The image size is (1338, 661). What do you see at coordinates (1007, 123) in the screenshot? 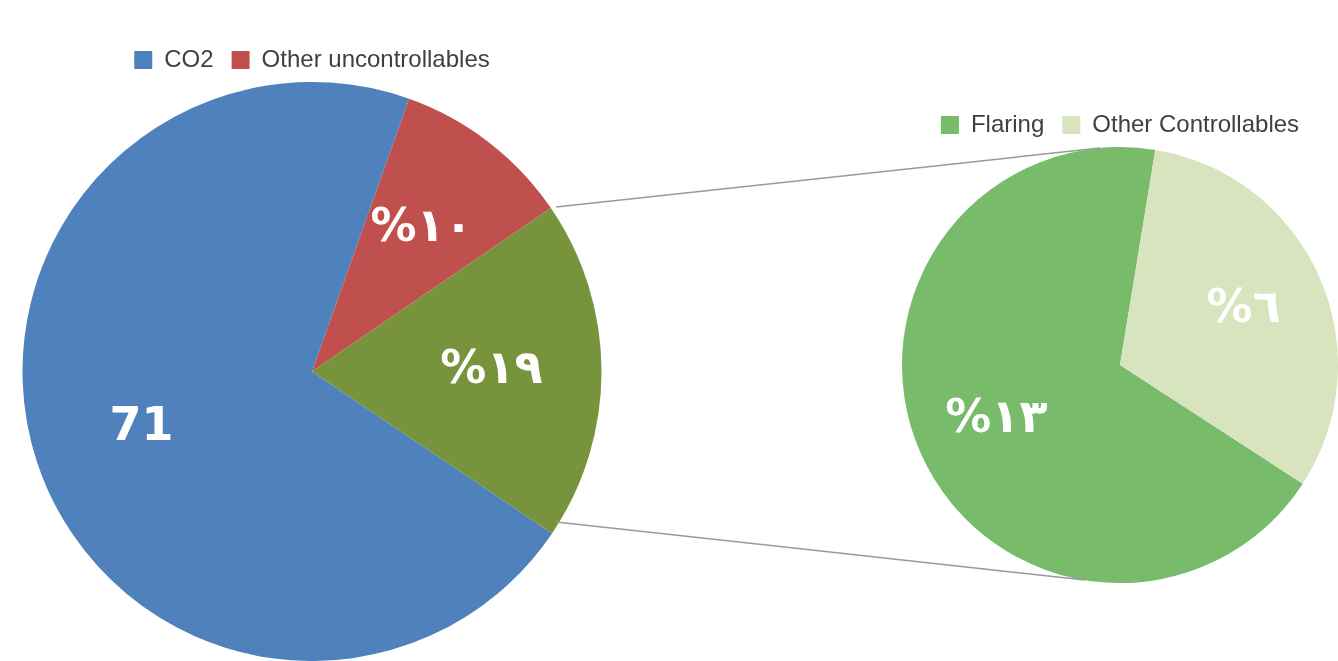
I see `legend-label: Flaring` at bounding box center [1007, 123].